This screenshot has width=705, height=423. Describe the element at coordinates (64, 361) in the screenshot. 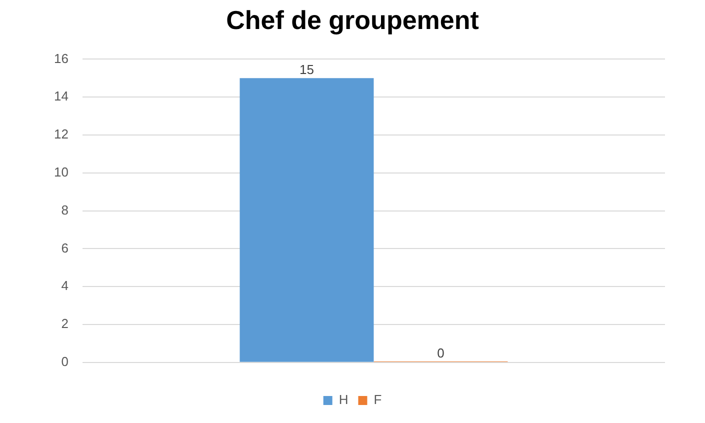

I see `y-tick-label: 0` at that location.